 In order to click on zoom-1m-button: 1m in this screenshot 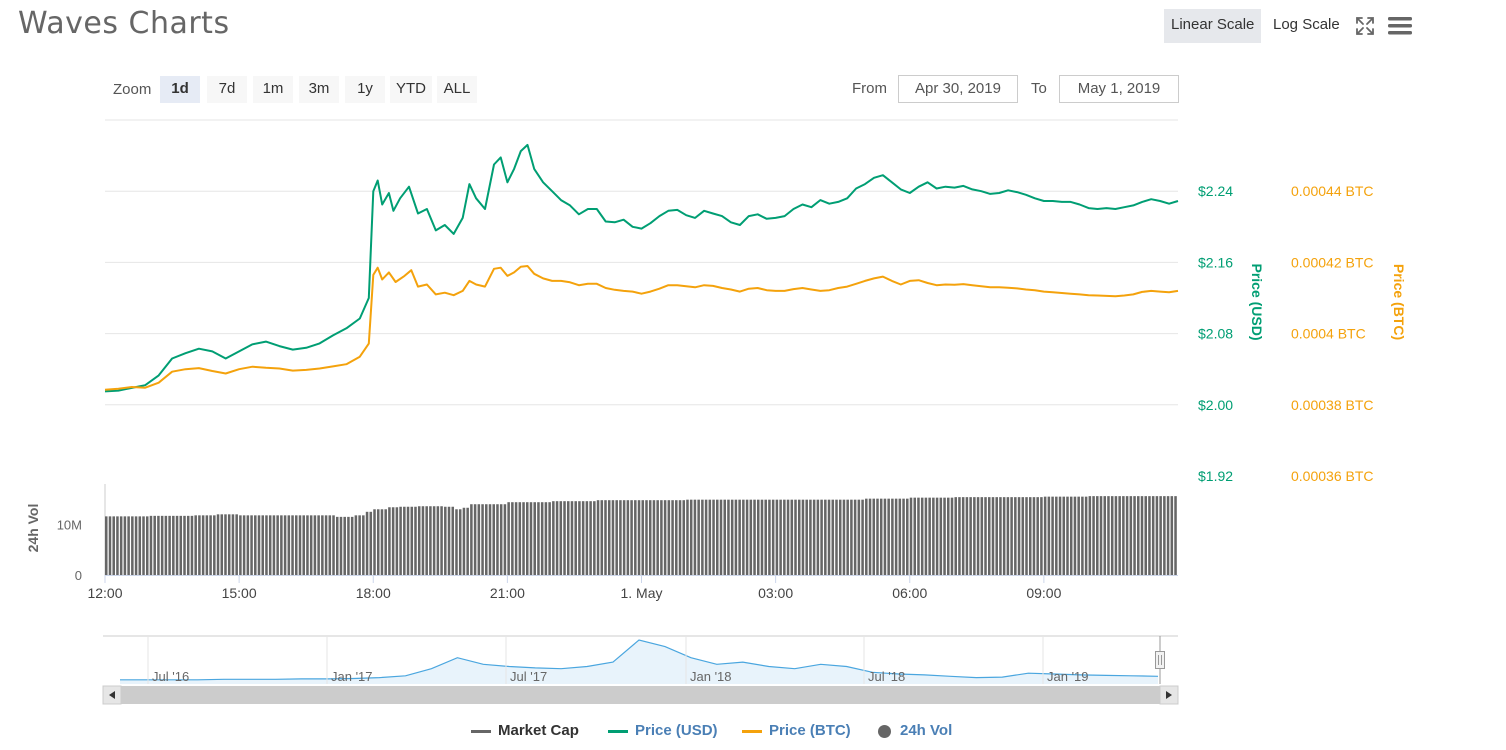, I will do `click(273, 89)`.